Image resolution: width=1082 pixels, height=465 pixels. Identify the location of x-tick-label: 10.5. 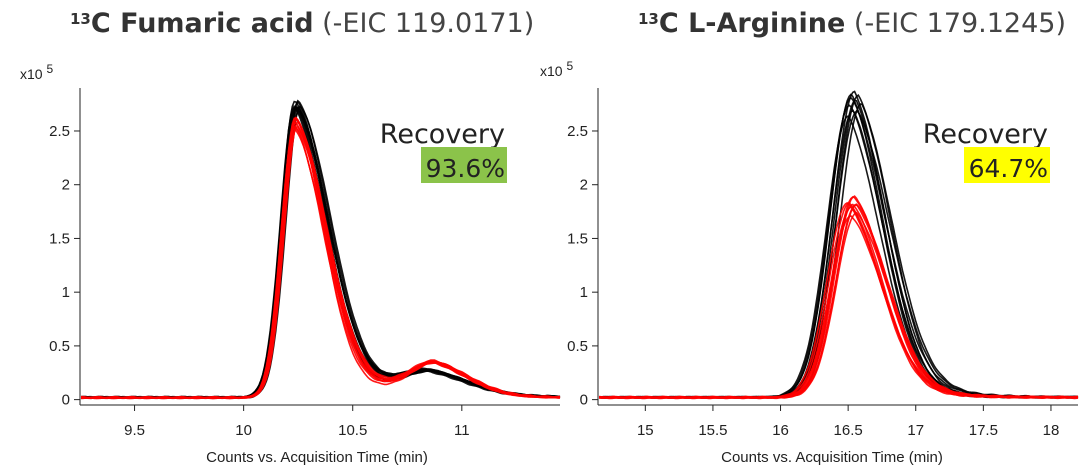
(352, 430).